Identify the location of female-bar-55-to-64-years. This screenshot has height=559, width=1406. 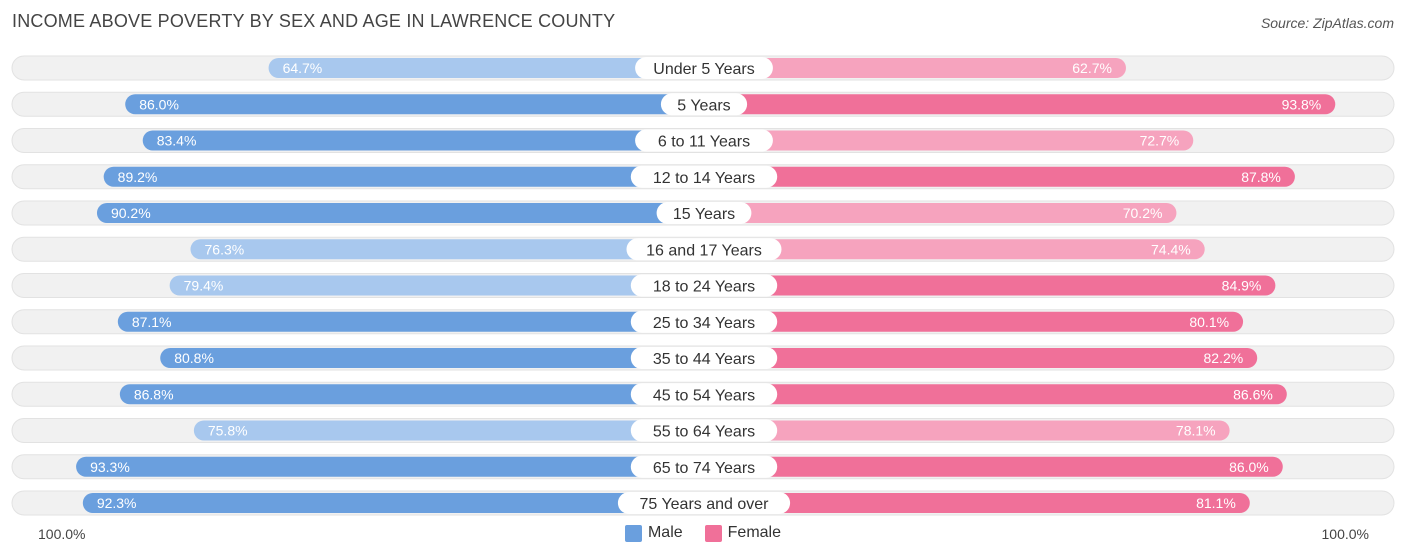
(967, 430).